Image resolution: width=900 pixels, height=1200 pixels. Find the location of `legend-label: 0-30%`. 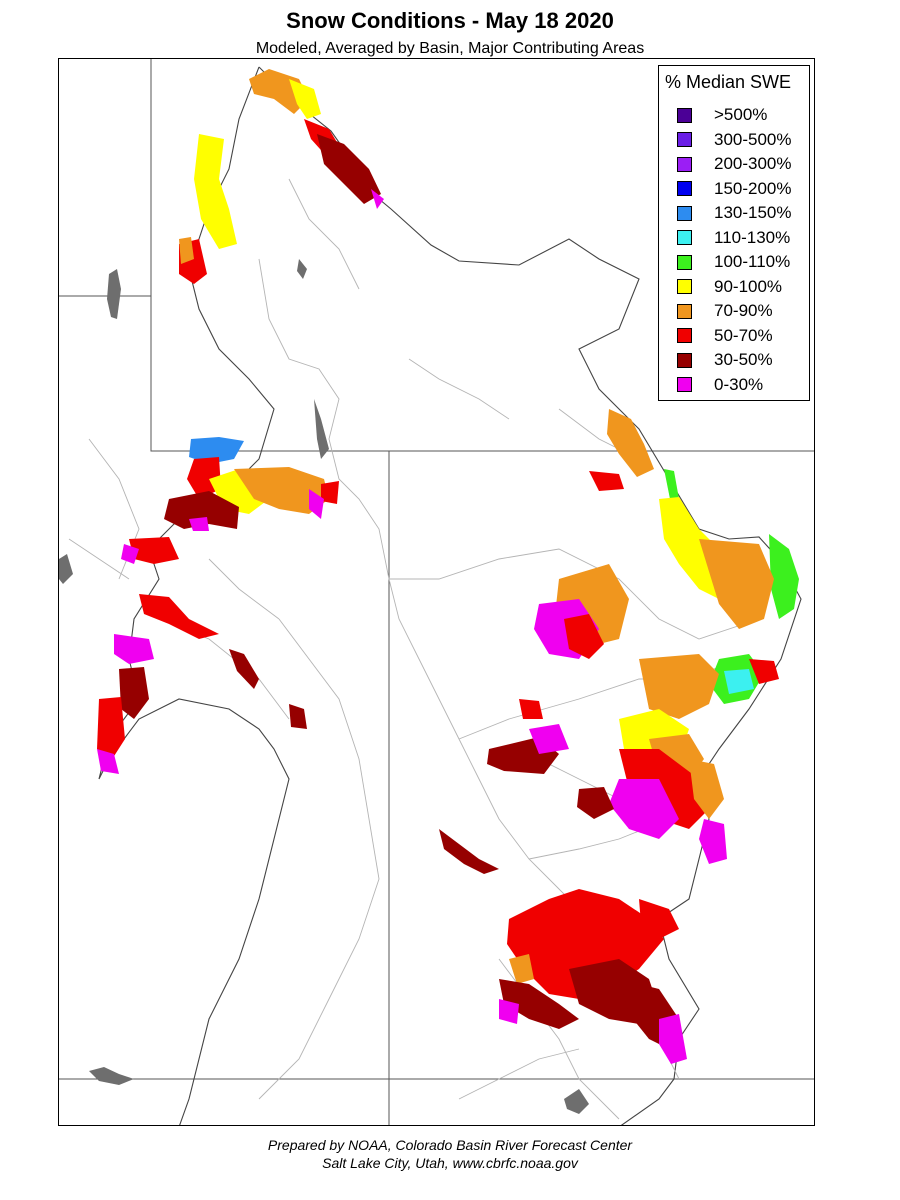

legend-label: 0-30% is located at coordinates (739, 384).